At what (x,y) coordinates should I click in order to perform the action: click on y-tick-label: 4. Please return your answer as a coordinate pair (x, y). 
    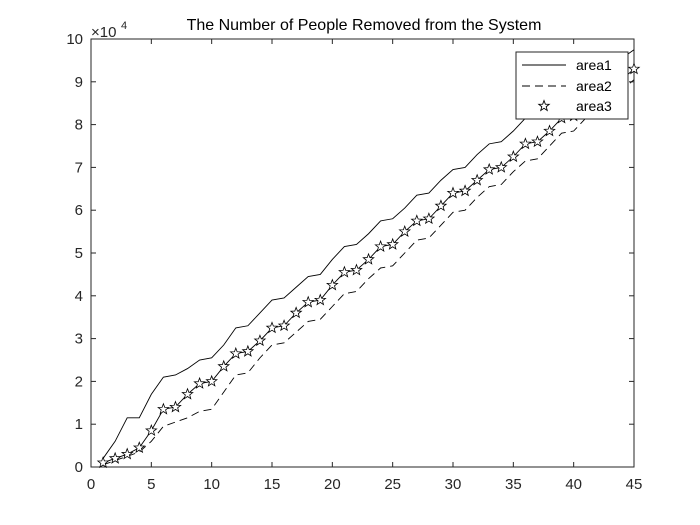
    Looking at the image, I should click on (79, 296).